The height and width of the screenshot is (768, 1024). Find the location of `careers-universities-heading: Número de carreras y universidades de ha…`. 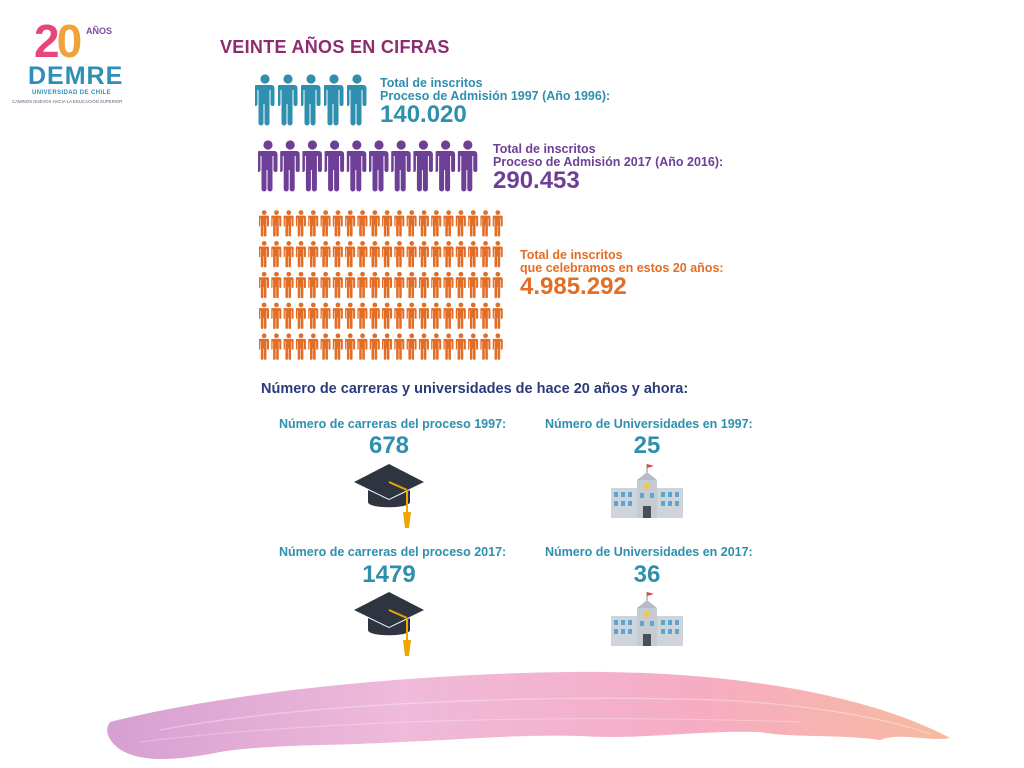

careers-universities-heading: Número de carreras y universidades de ha… is located at coordinates (475, 389).